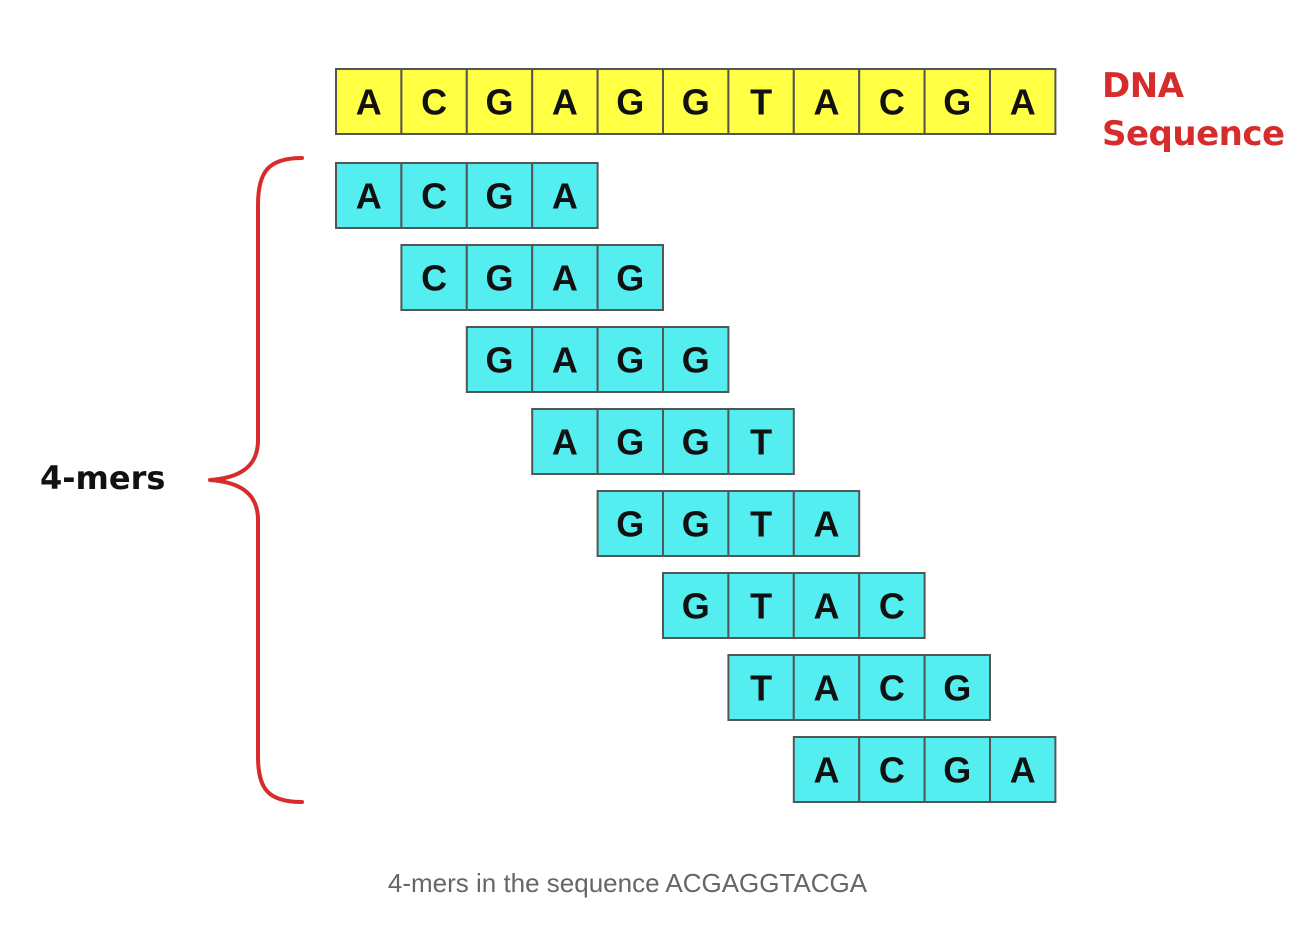 Image resolution: width=1310 pixels, height=926 pixels. What do you see at coordinates (1193, 134) in the screenshot?
I see `dna-label-line2: Sequence` at bounding box center [1193, 134].